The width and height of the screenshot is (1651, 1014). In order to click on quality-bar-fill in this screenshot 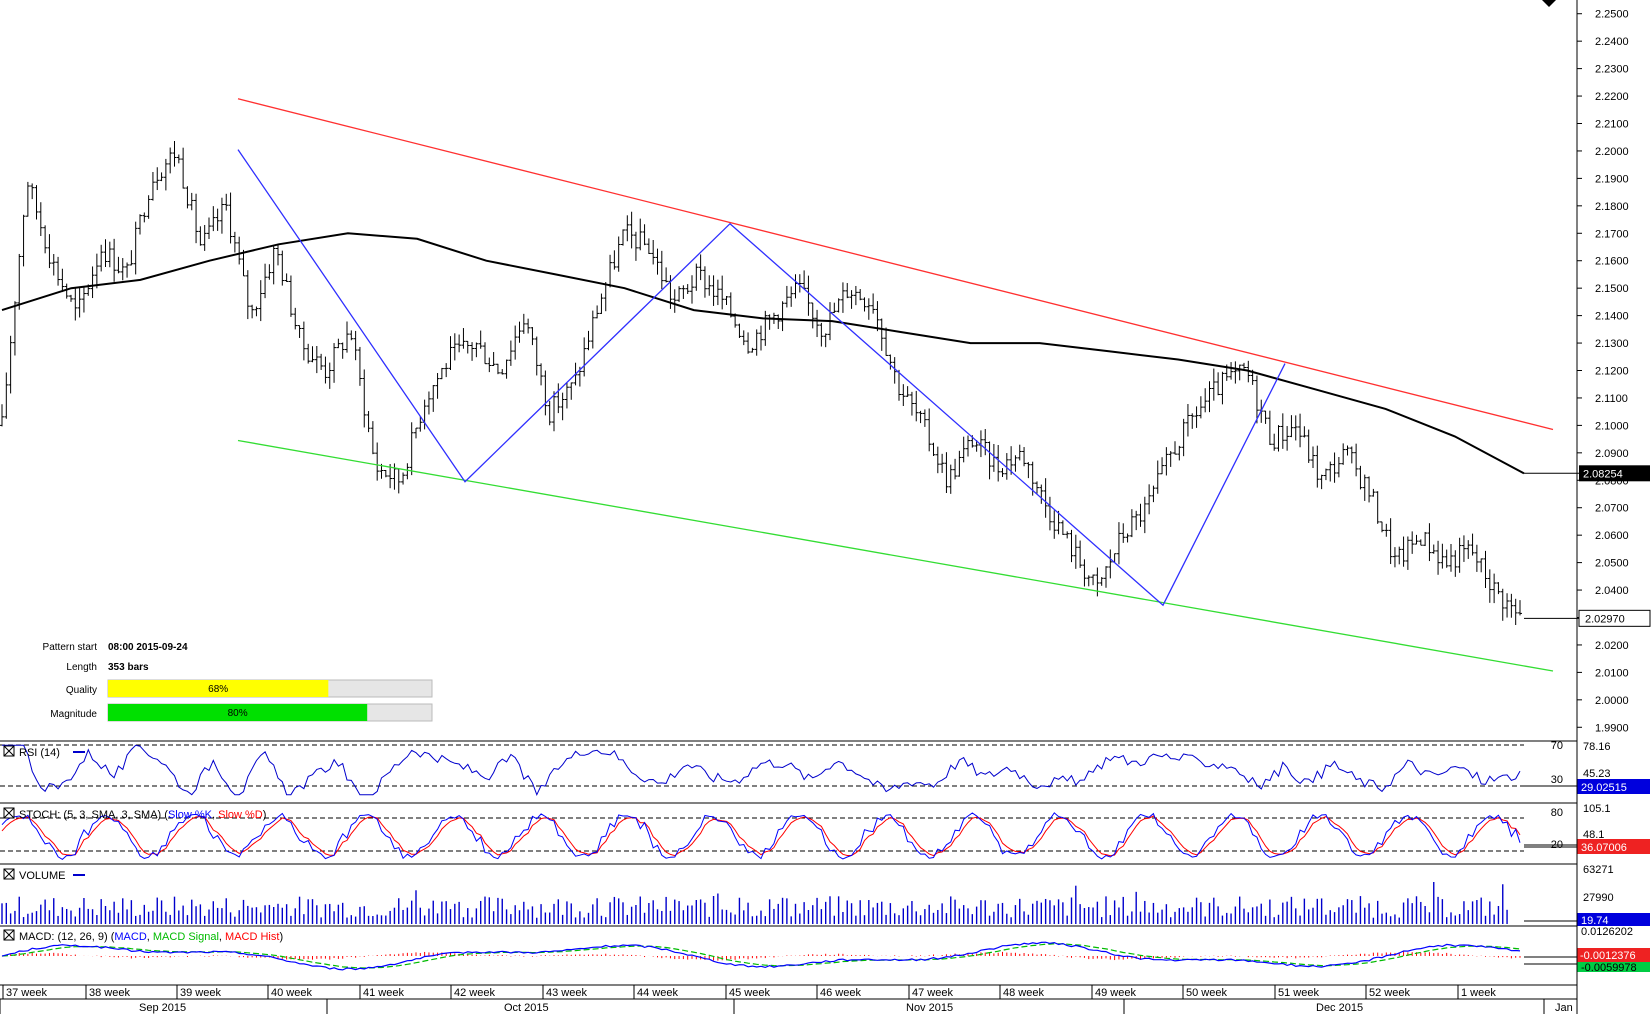, I will do `click(218, 688)`.